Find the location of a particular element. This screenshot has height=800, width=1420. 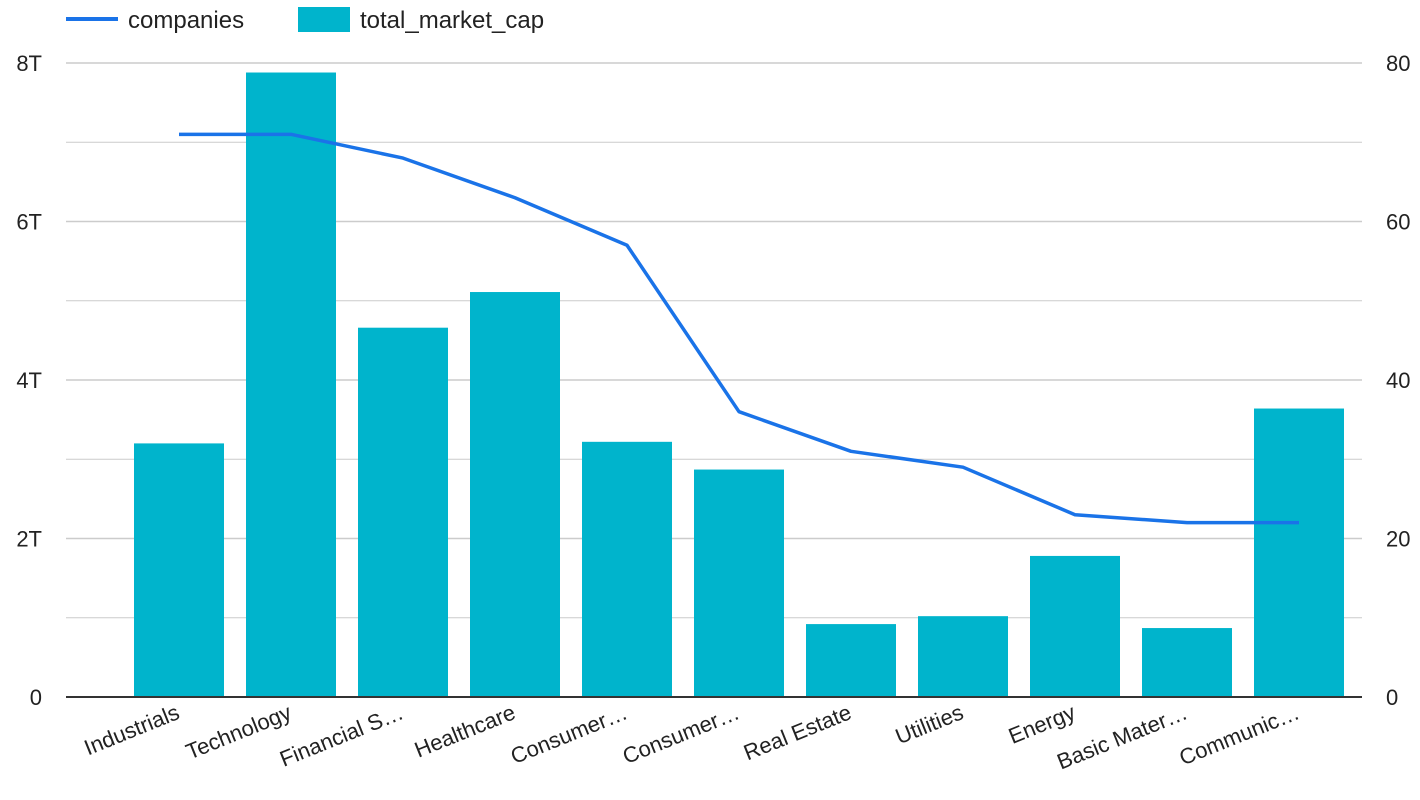

y-right-tick-label: 0 is located at coordinates (1392, 697).